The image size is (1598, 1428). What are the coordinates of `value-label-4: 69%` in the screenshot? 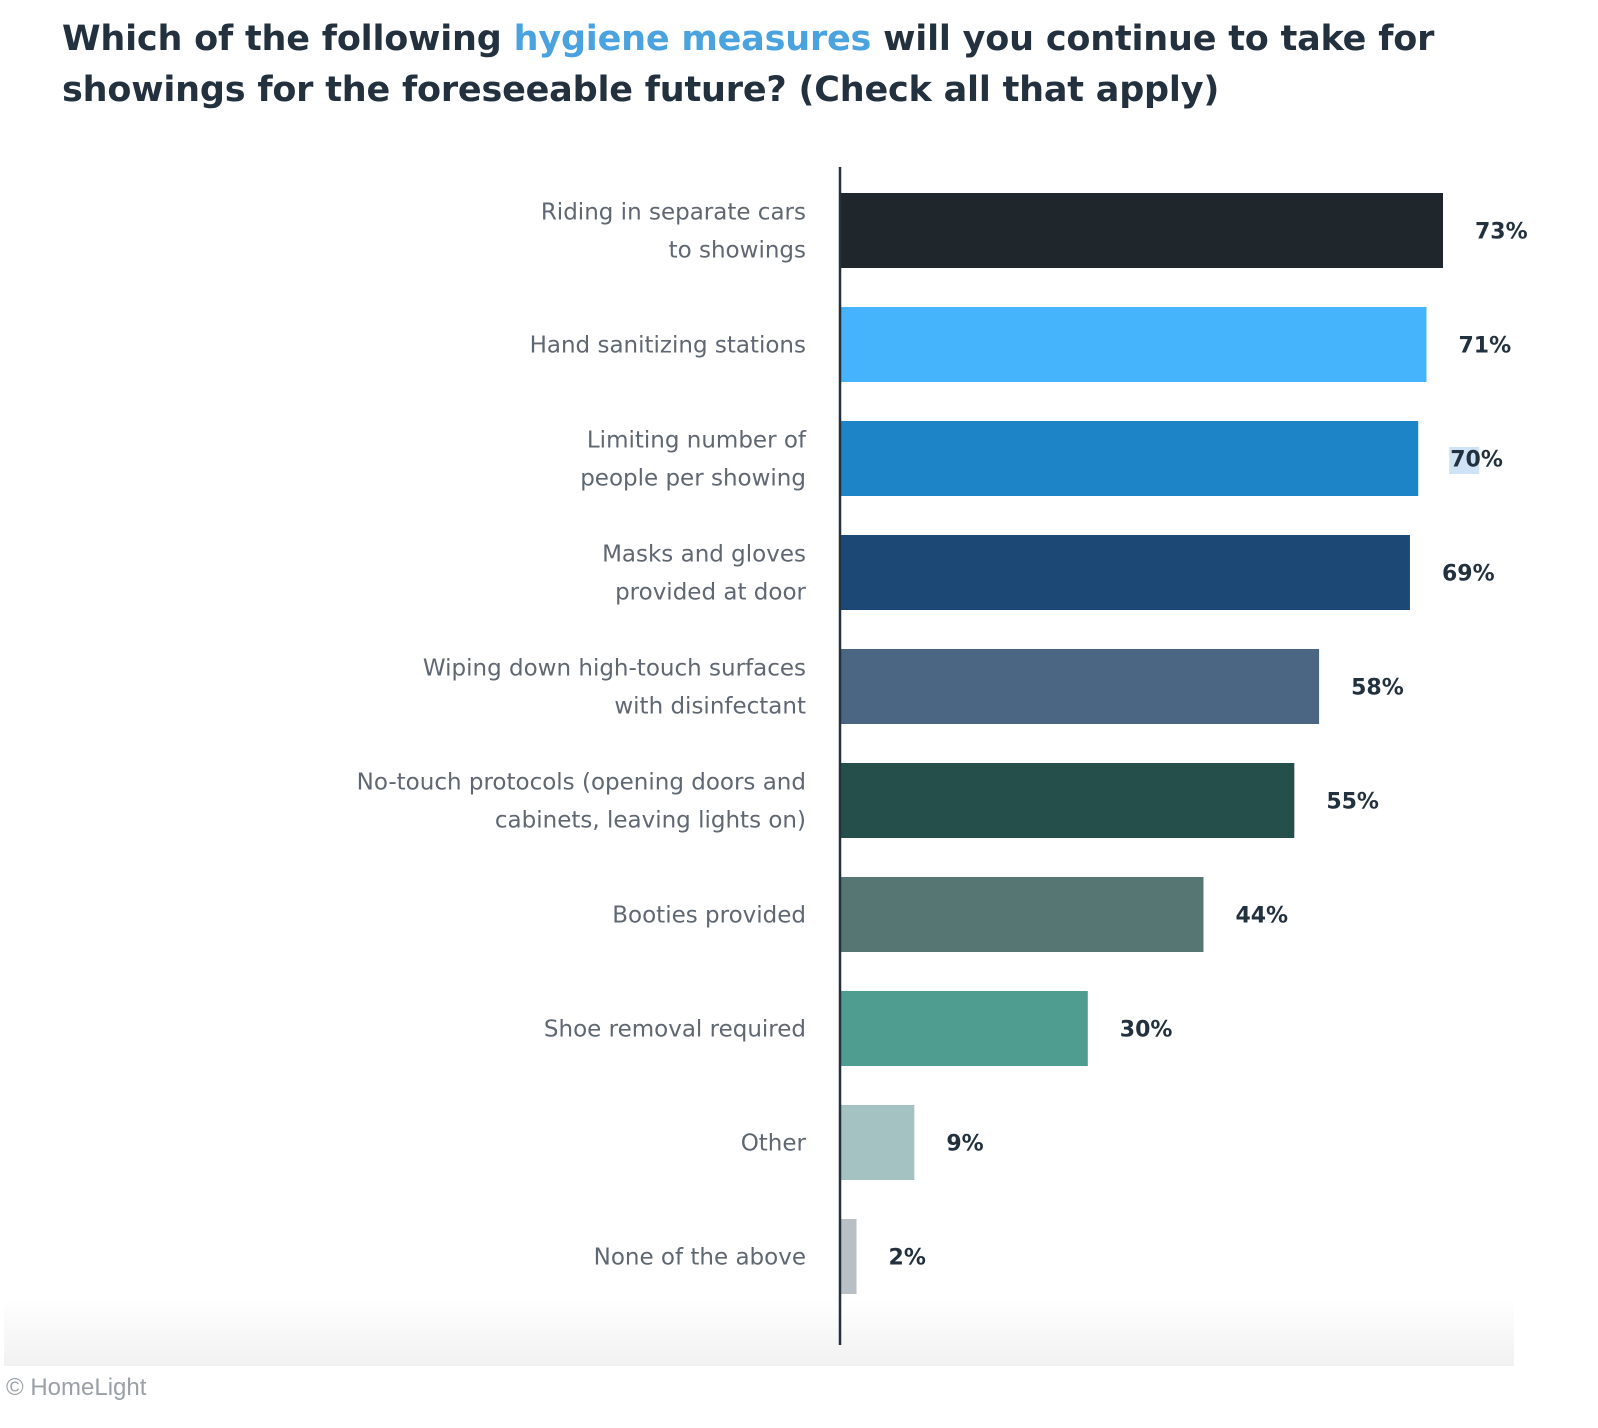 It's located at (1468, 574).